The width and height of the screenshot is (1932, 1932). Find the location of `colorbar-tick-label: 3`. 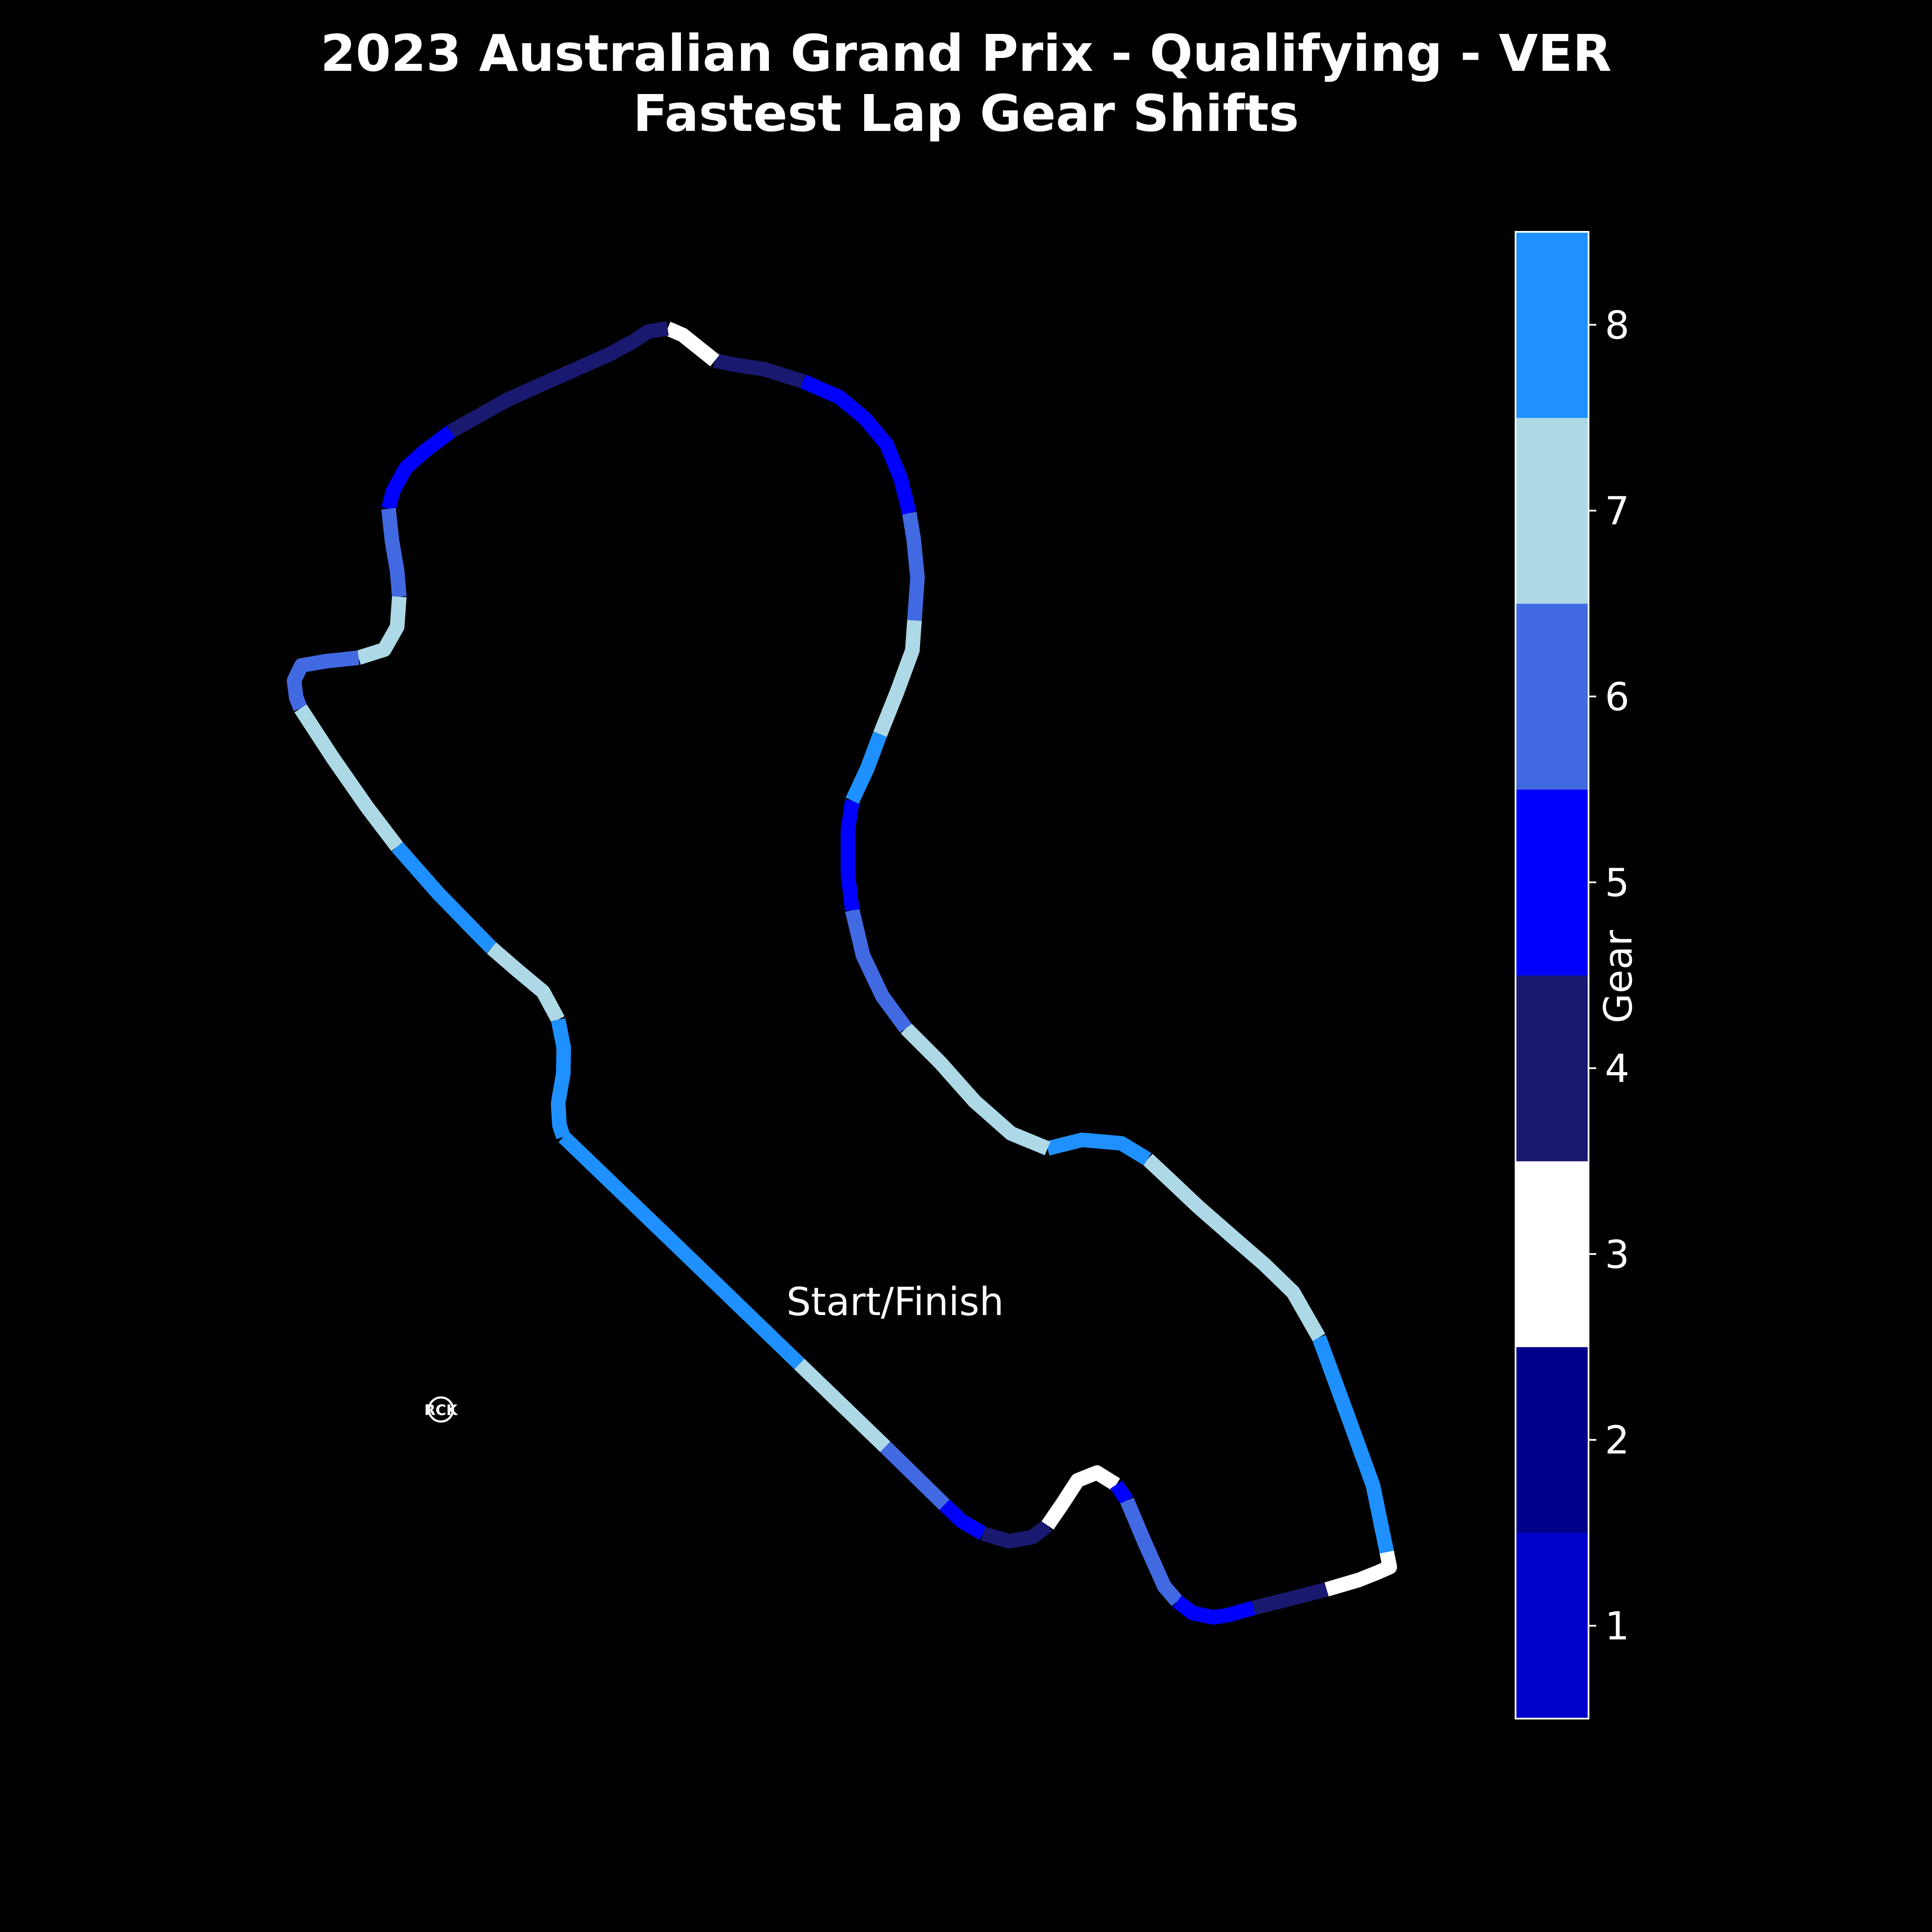

colorbar-tick-label: 3 is located at coordinates (1617, 1254).